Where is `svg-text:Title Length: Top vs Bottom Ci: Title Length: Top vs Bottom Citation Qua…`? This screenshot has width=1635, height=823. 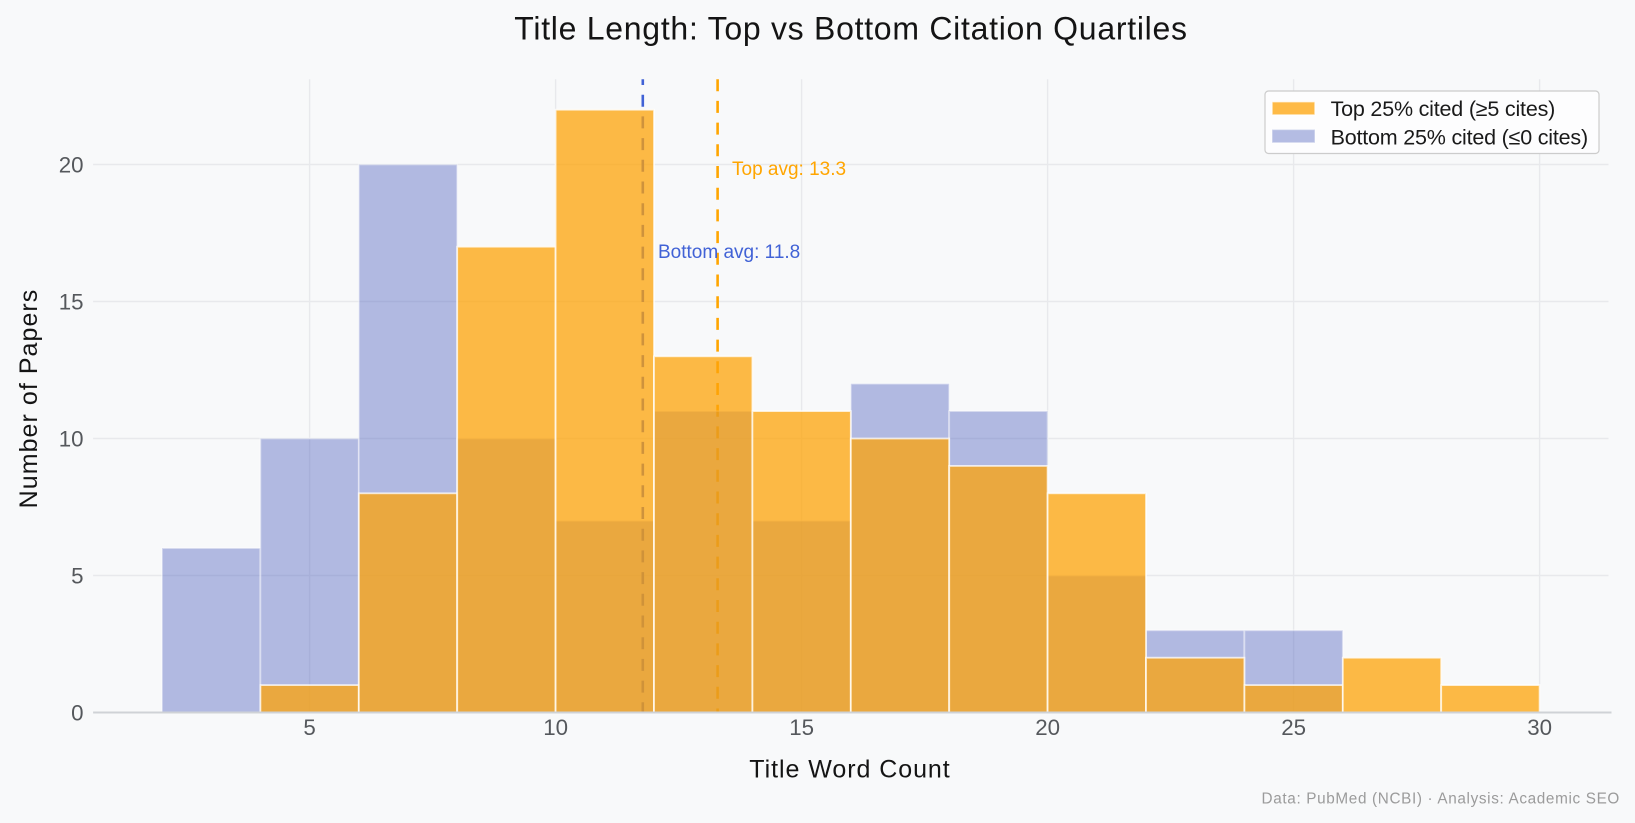
svg-text:Title Length: Top vs Bottom Ci: Title Length: Top vs Bottom Citation Qua… is located at coordinates (850, 28).